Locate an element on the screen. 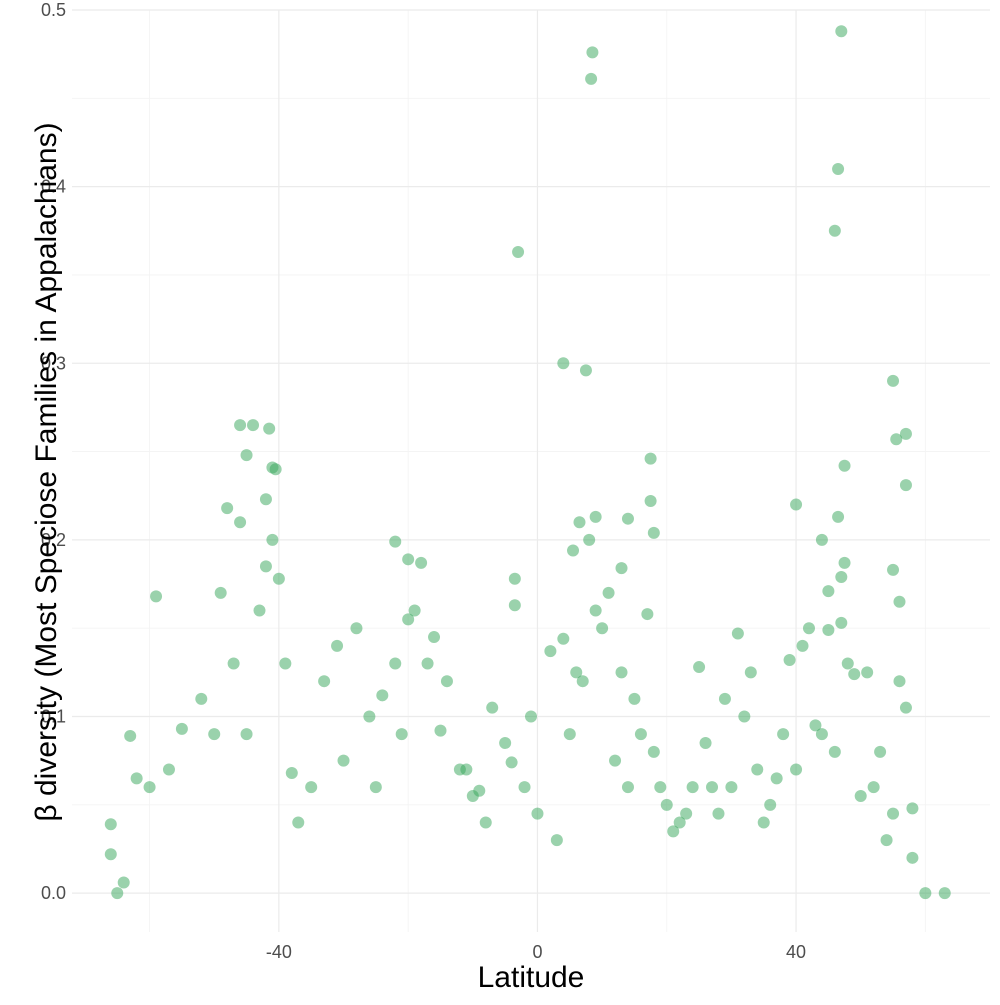  y-tick-label: 0.1 is located at coordinates (53, 717).